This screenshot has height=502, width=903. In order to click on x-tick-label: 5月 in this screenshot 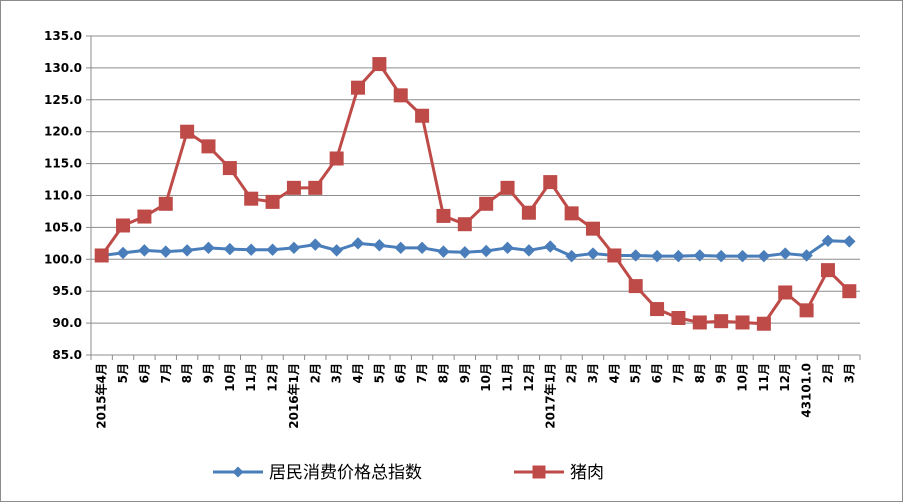, I will do `click(123, 373)`.